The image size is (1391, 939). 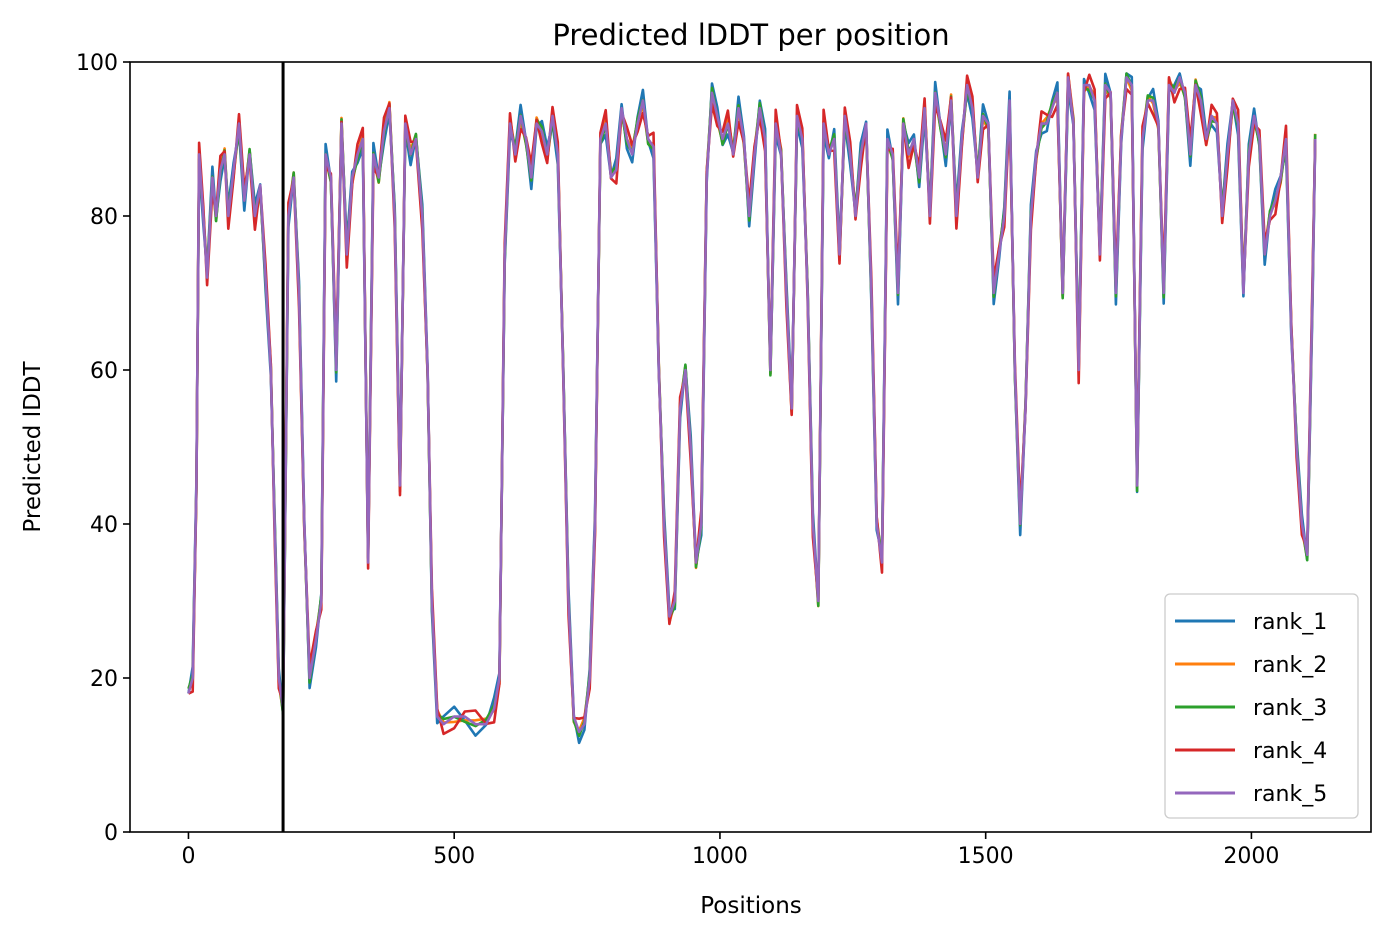 I want to click on x-tick-label: 1000, so click(x=720, y=856).